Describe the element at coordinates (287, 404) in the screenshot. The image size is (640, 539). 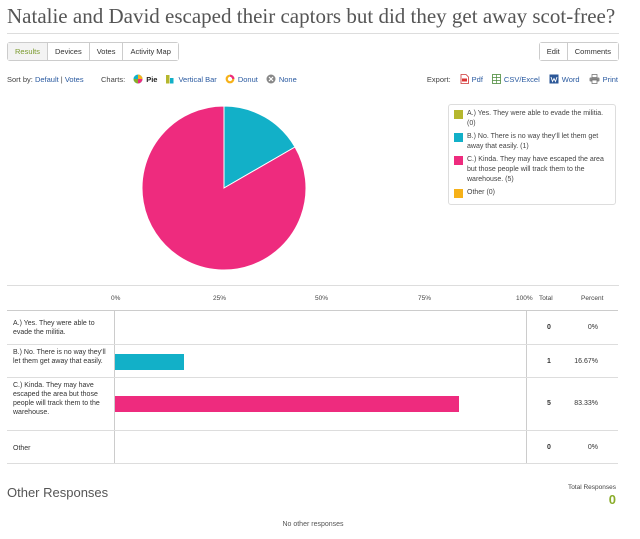
I see `bar-c` at that location.